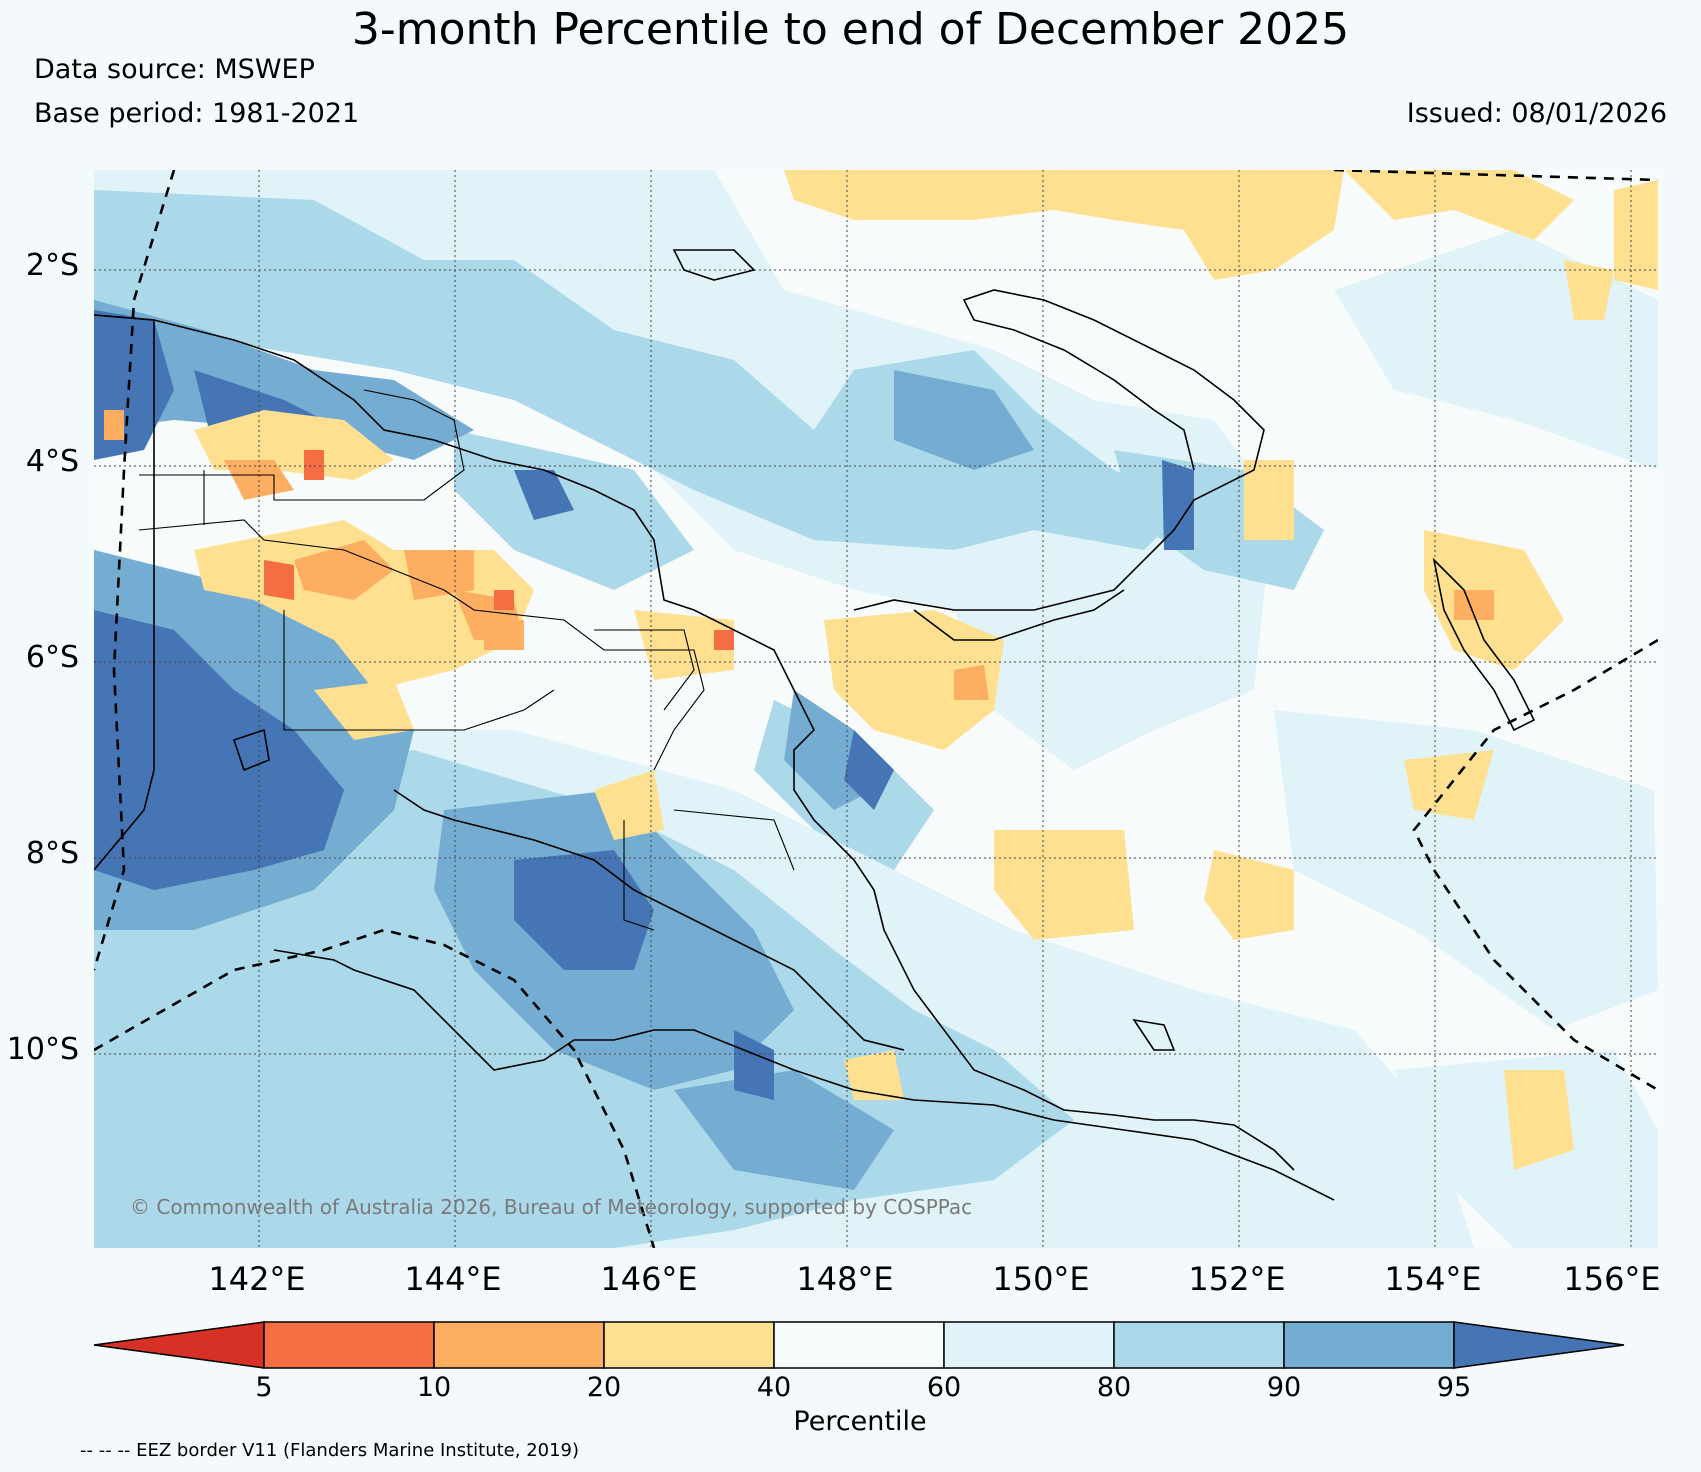 The height and width of the screenshot is (1472, 1701). Describe the element at coordinates (1536, 113) in the screenshot. I see `issued-date: Issued: 08/01/2026` at that location.